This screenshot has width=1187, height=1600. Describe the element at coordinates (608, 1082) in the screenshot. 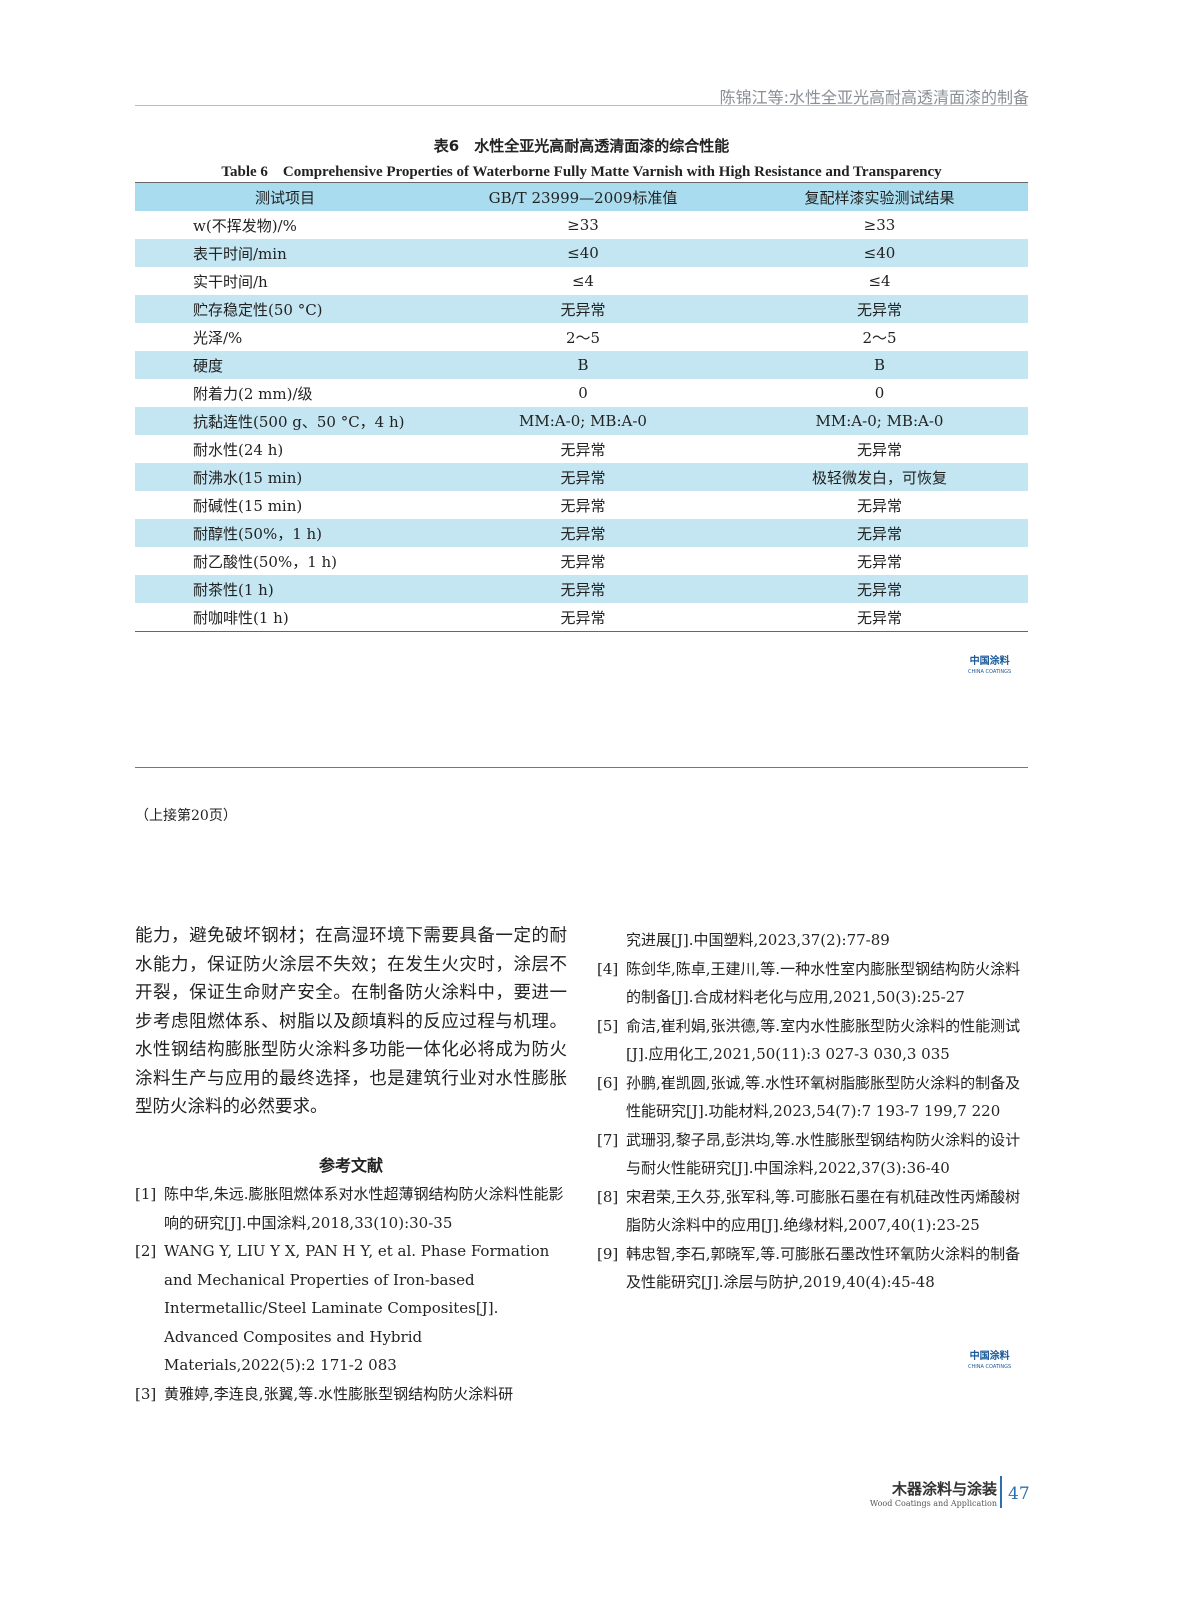

I see `reference-number: [6]` at that location.